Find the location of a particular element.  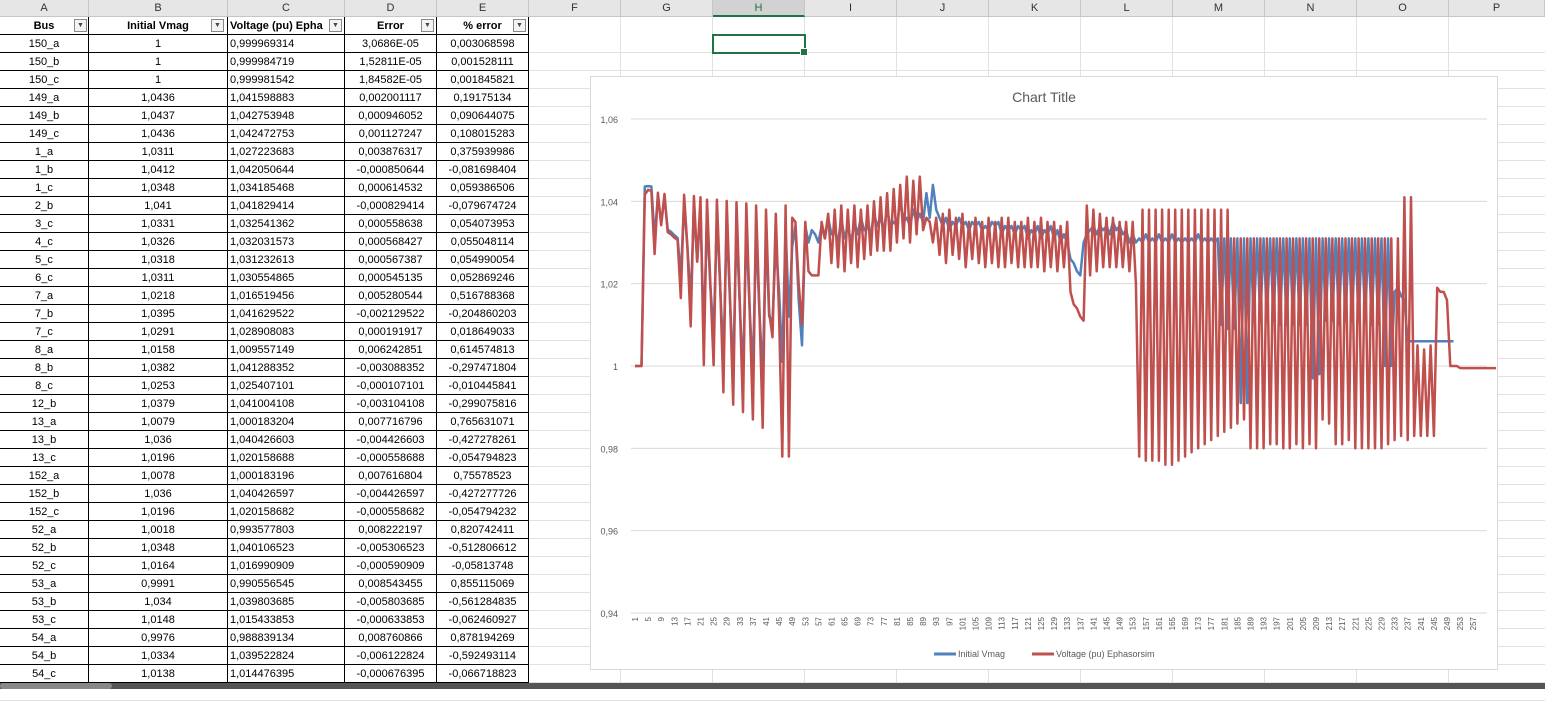

cell-bus: 152_a is located at coordinates (44, 476).